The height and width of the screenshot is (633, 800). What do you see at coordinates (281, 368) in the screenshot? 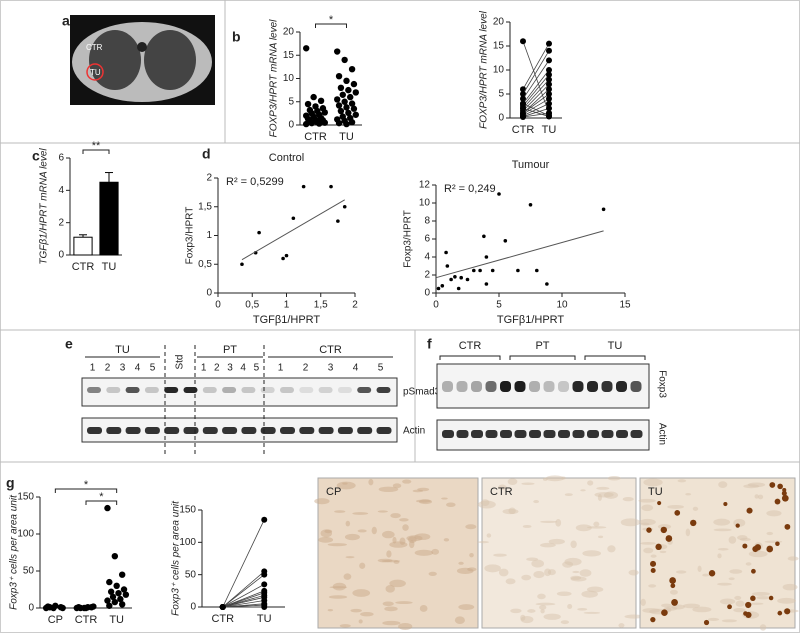
I see `lane-number: 1` at bounding box center [281, 368].